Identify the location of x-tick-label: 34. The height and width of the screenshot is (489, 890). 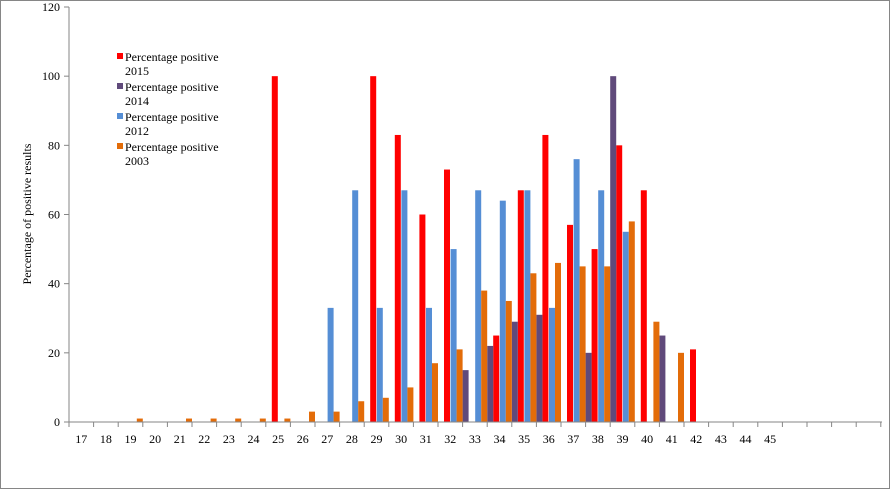
(500, 439).